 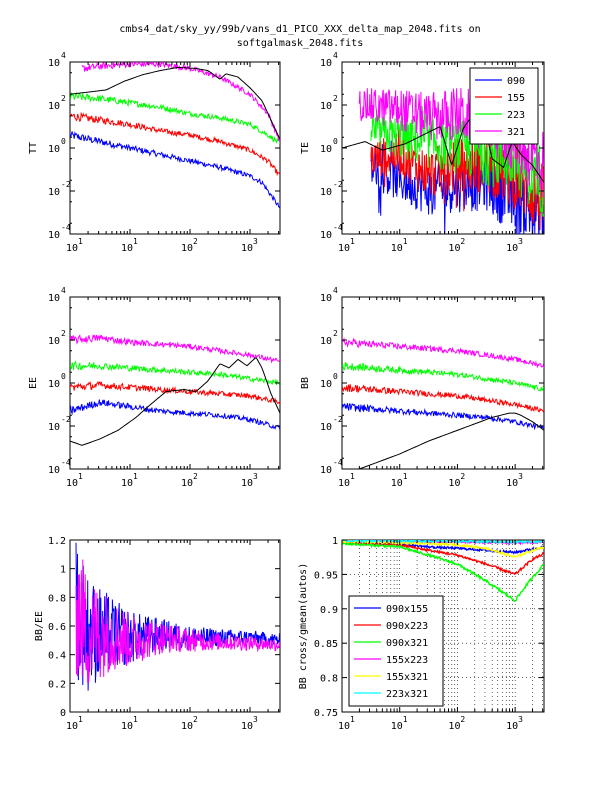 I want to click on y-axis-label: BB/EE, so click(x=39, y=626).